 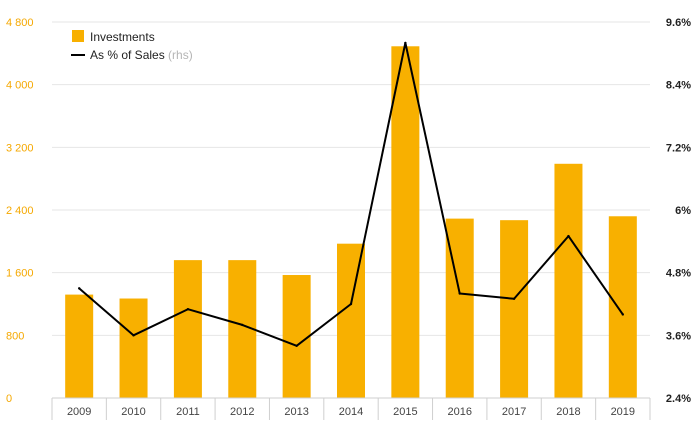 What do you see at coordinates (9, 399) in the screenshot?
I see `left-axis-tick-label: 0` at bounding box center [9, 399].